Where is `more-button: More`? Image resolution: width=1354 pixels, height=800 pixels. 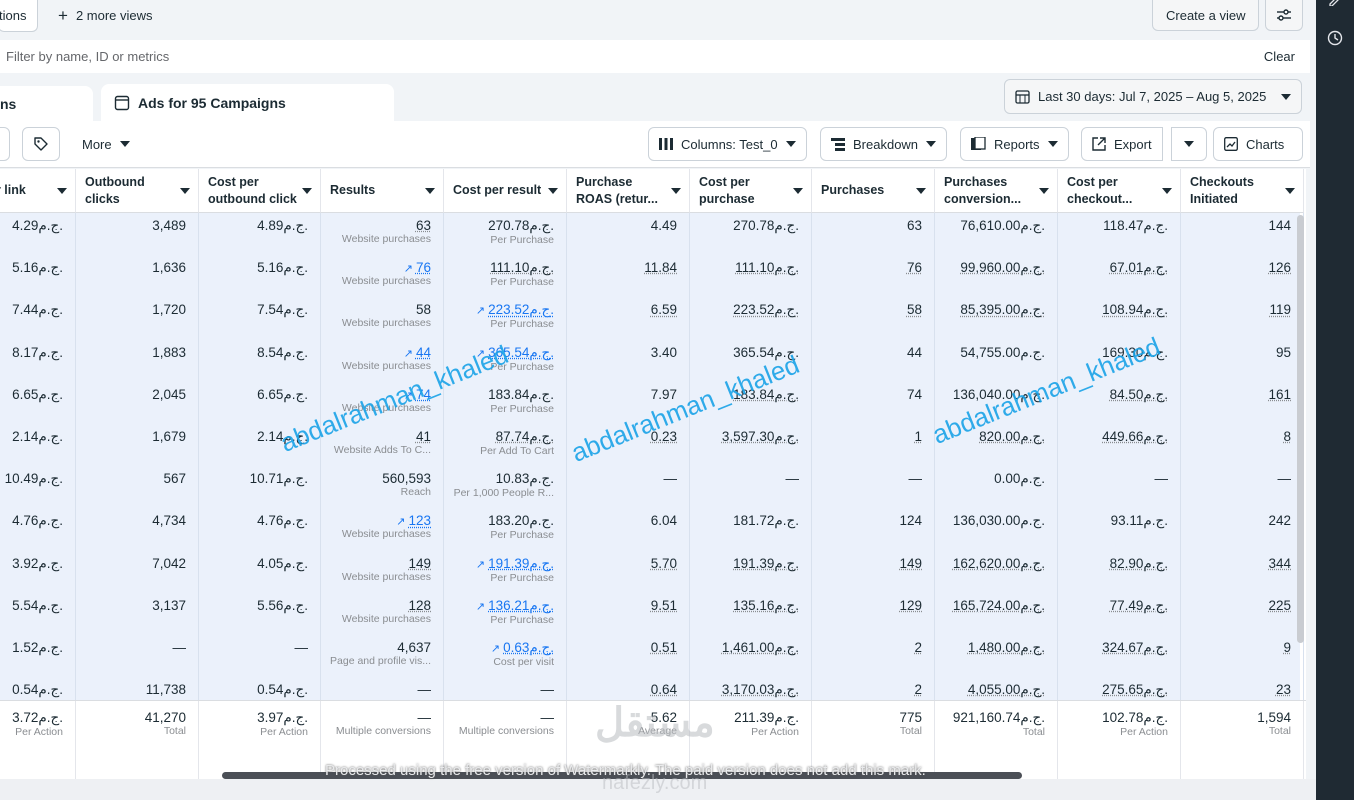 more-button: More is located at coordinates (106, 144).